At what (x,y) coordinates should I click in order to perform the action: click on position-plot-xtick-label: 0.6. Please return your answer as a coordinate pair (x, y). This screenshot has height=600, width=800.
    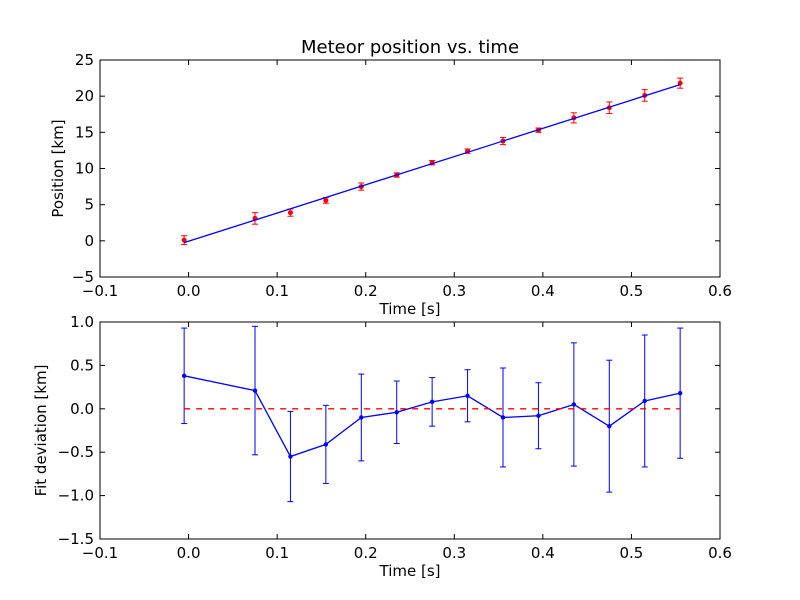
    Looking at the image, I should click on (720, 291).